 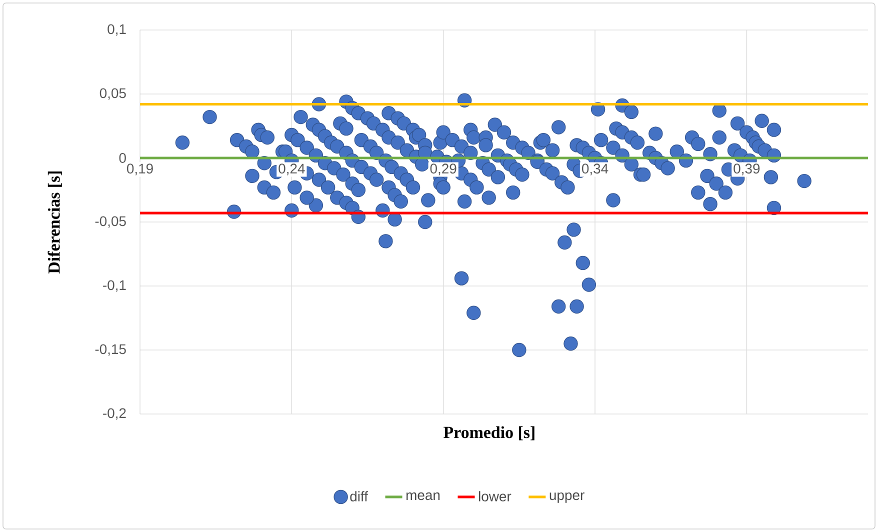 What do you see at coordinates (114, 414) in the screenshot?
I see `y-tick-label: -0,2` at bounding box center [114, 414].